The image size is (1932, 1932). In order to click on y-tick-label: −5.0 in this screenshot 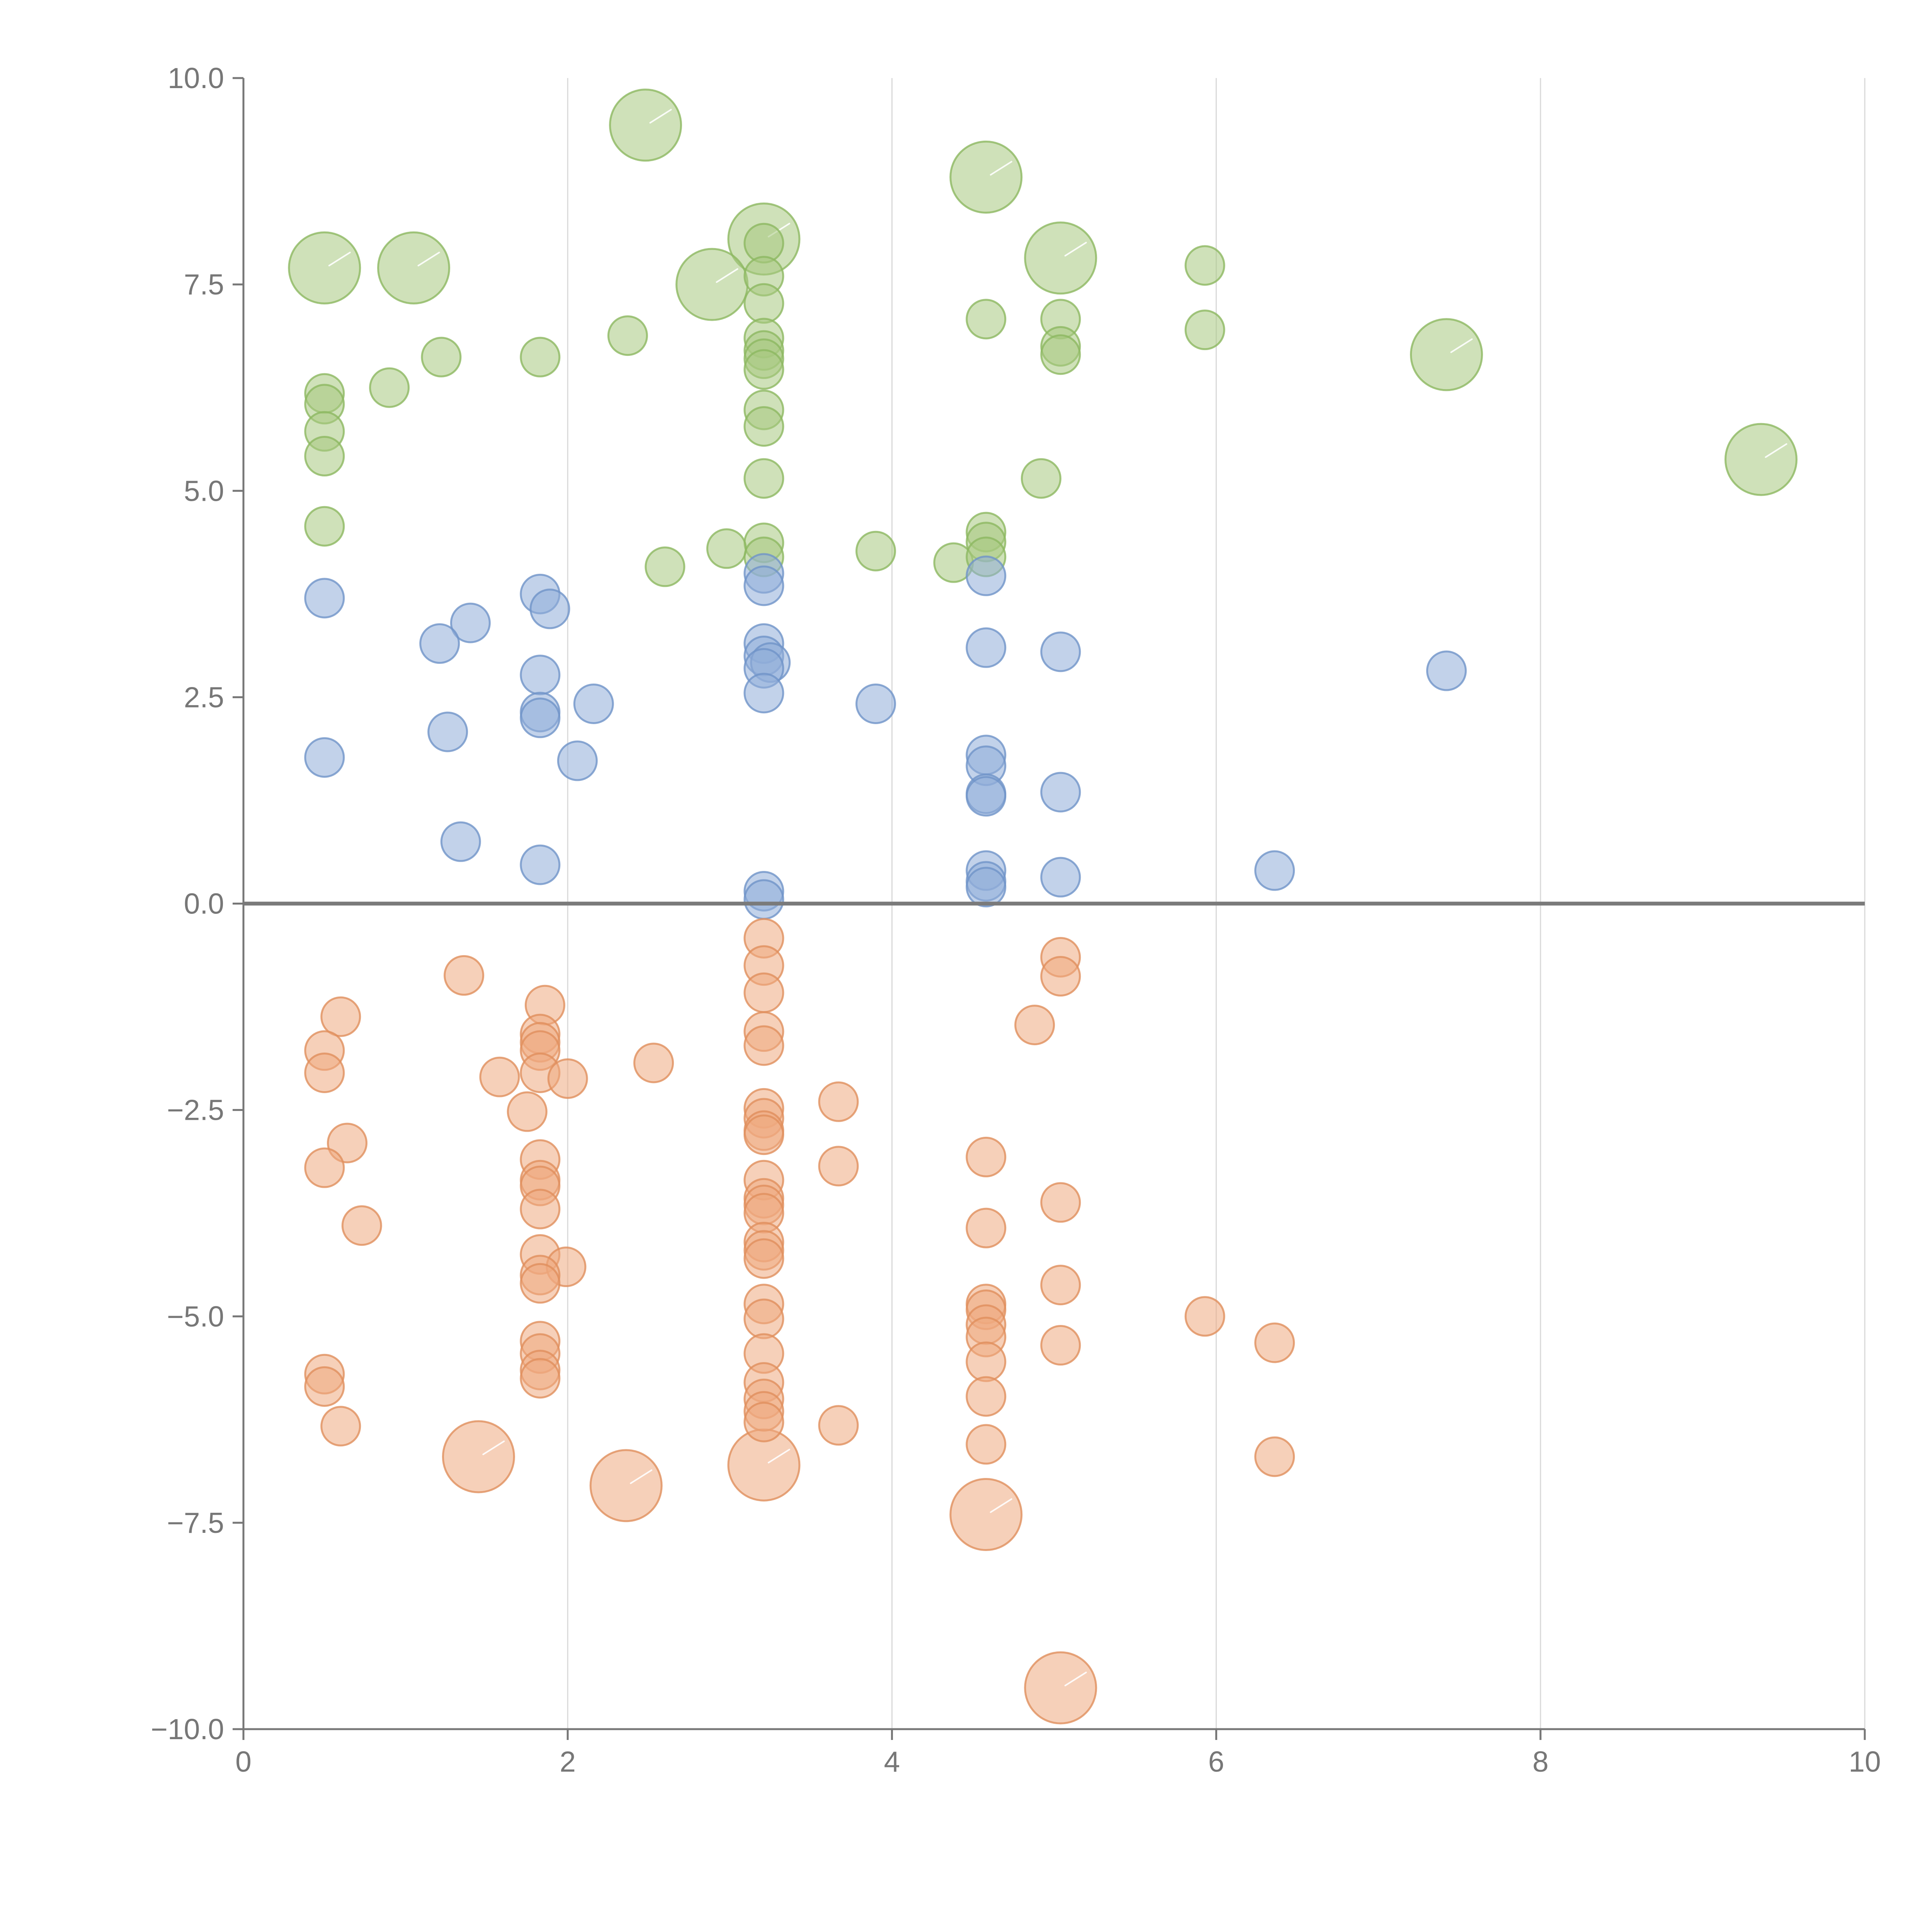, I will do `click(196, 1317)`.